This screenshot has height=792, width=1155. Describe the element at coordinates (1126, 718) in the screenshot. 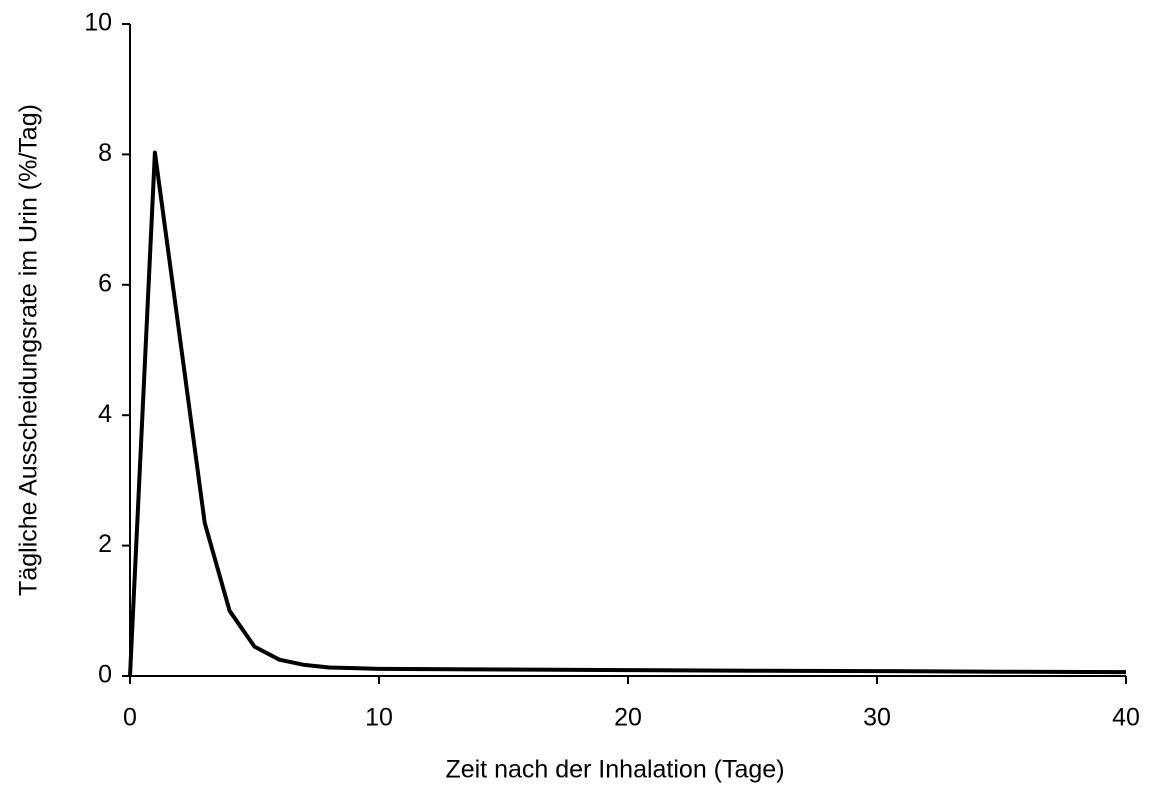

I see `x-tick-label: 40` at that location.